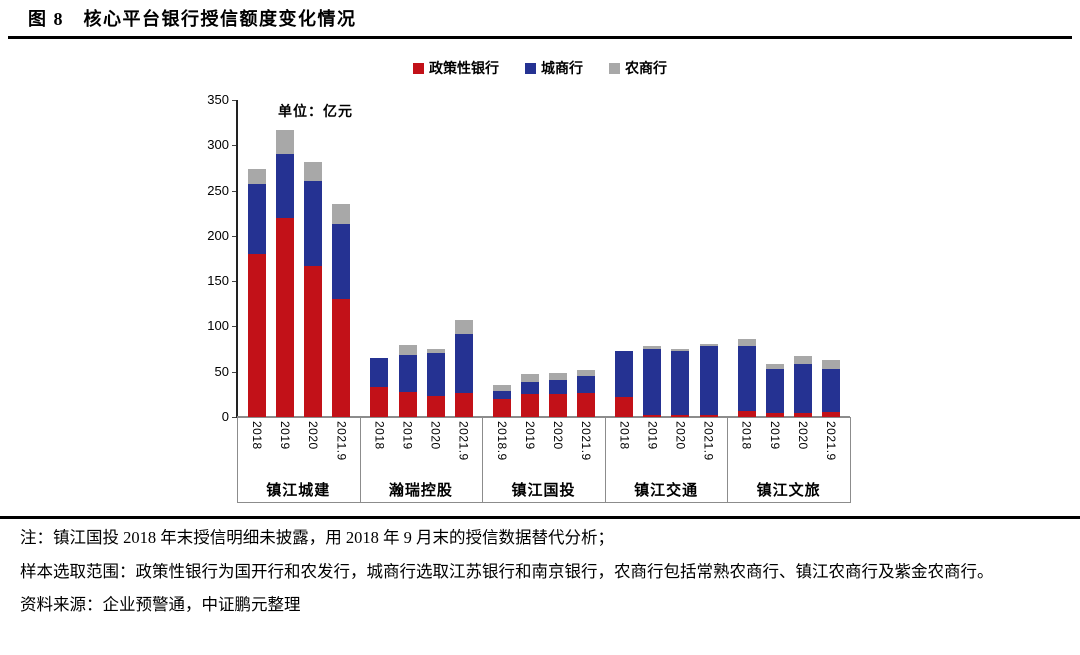 The width and height of the screenshot is (1080, 655). Describe the element at coordinates (830, 388) in the screenshot. I see `bar-镇江文旅-2021.9` at that location.